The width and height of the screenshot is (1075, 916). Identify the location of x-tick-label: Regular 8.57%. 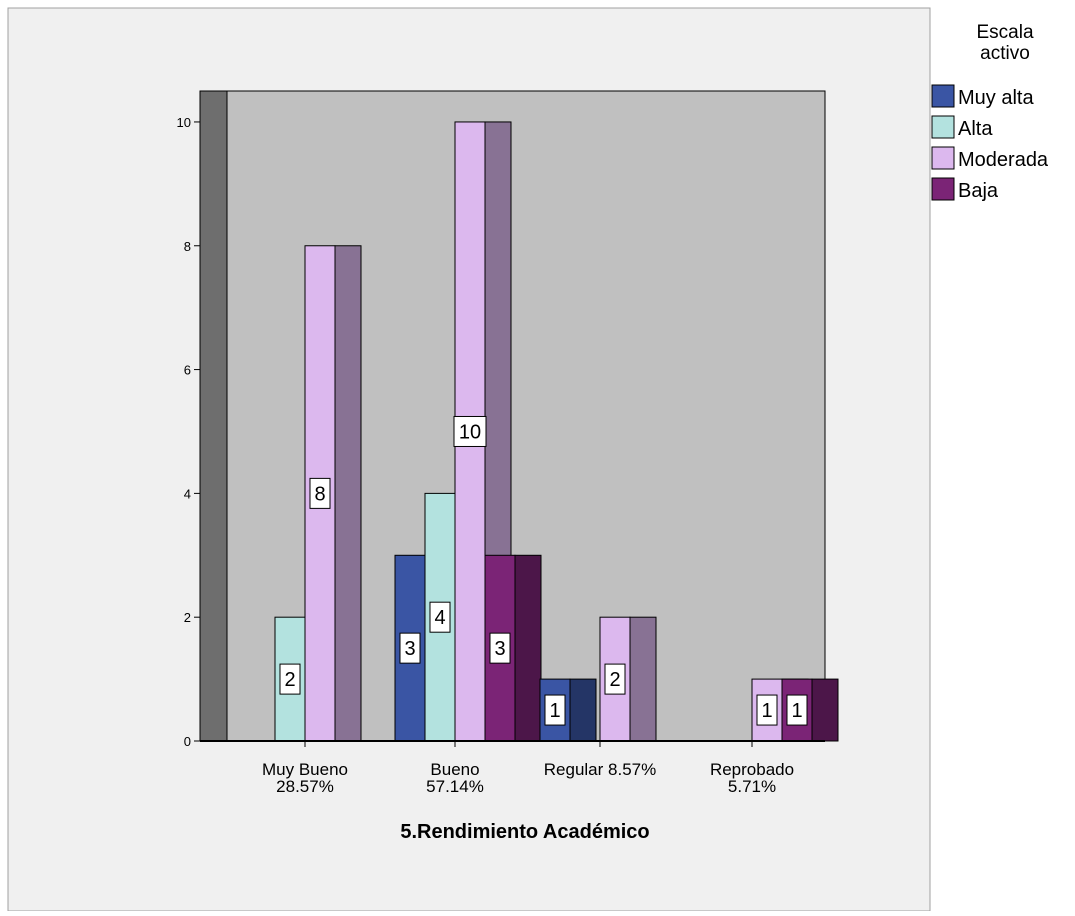
(600, 769).